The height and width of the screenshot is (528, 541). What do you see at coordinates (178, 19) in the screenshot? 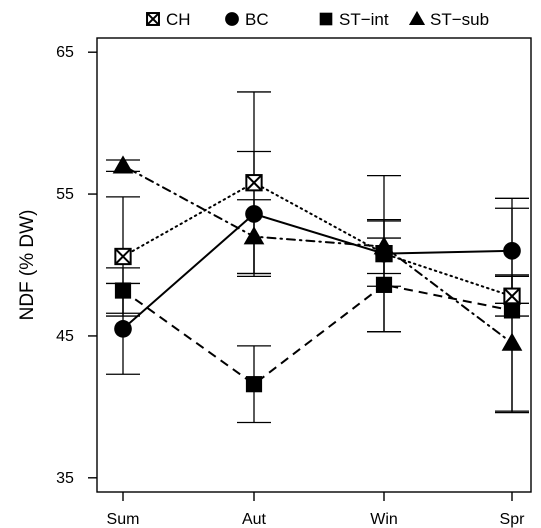
I see `legend-label-ch: CH` at bounding box center [178, 19].